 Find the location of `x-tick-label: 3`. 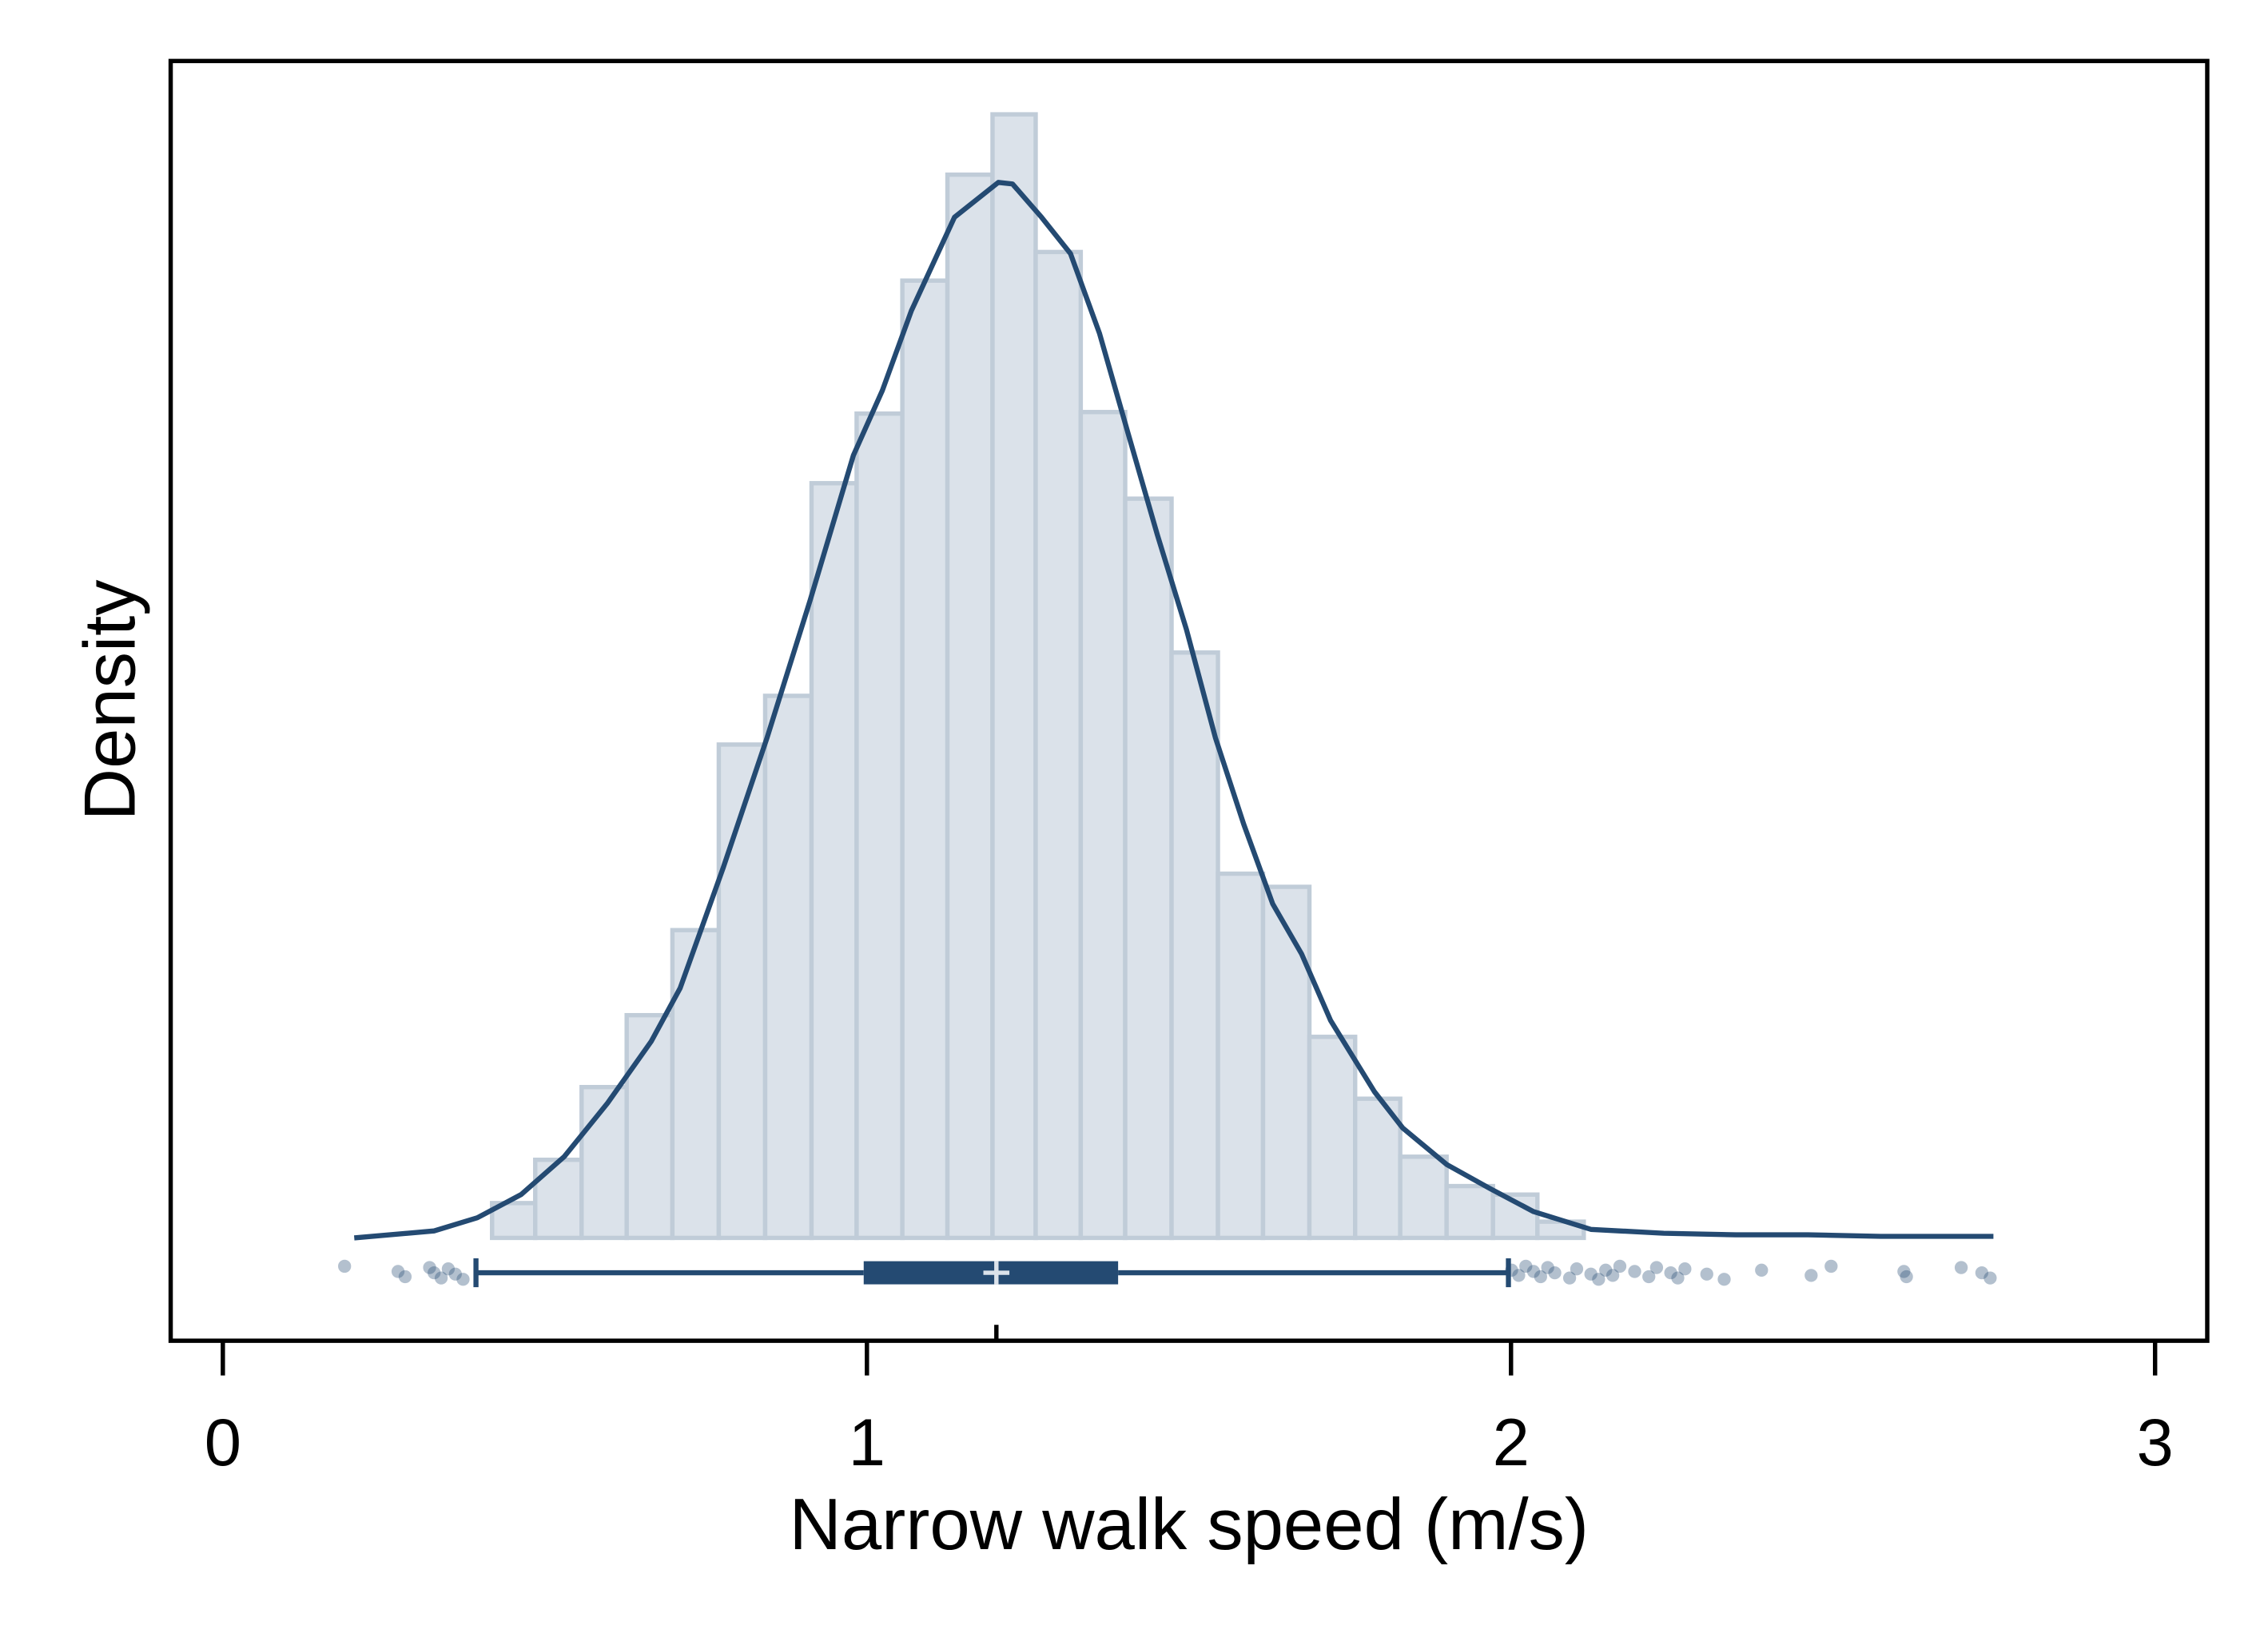

x-tick-label: 3 is located at coordinates (2155, 1442).